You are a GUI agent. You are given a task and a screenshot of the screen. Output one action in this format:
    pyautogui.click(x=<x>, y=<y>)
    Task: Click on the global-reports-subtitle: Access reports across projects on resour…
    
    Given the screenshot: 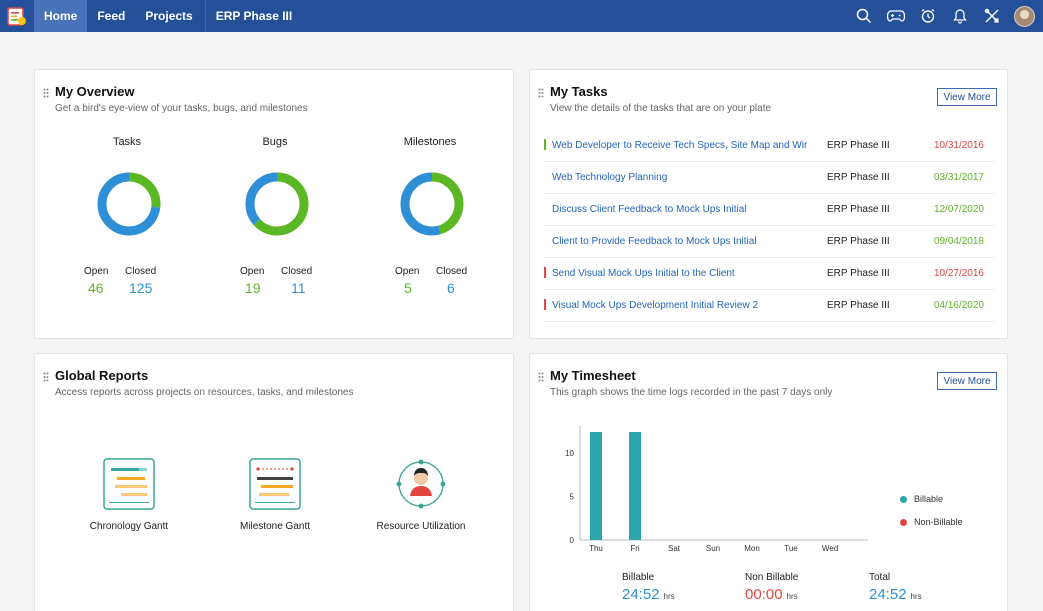 What is the action you would take?
    pyautogui.click(x=204, y=392)
    